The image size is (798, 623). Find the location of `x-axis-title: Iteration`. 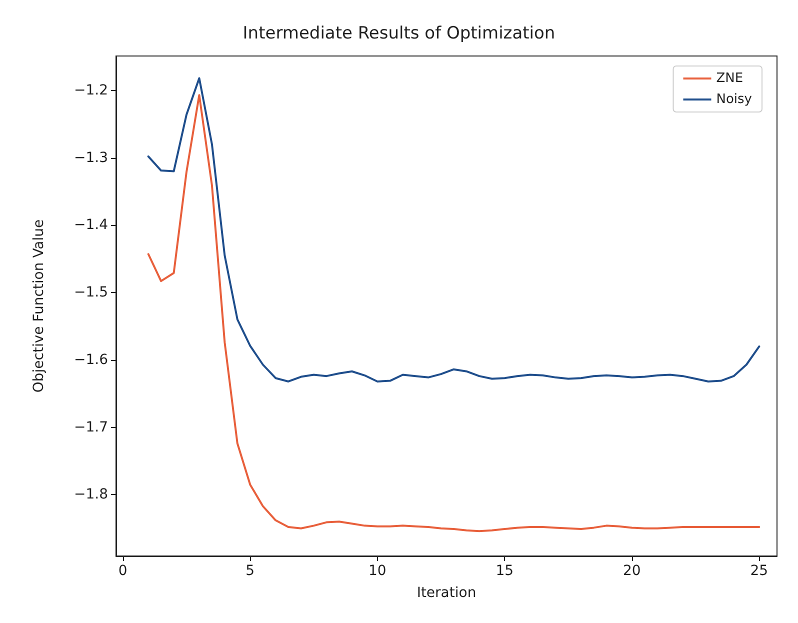

x-axis-title: Iteration is located at coordinates (446, 593).